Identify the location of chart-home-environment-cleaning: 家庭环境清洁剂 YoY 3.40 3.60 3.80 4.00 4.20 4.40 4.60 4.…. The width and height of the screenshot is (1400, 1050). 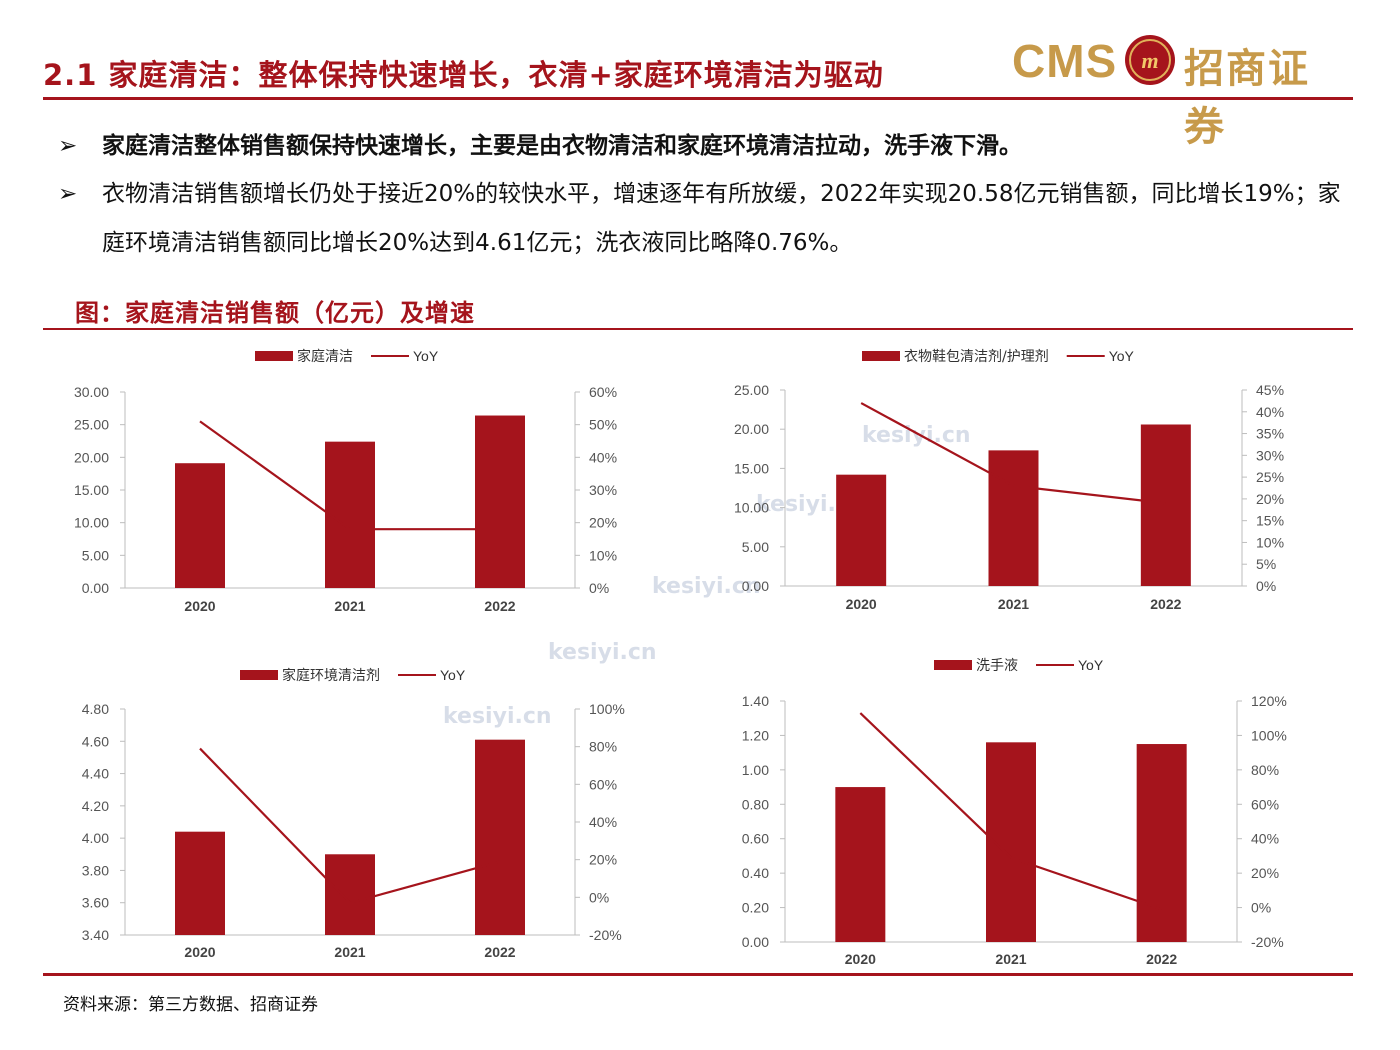
(353, 813).